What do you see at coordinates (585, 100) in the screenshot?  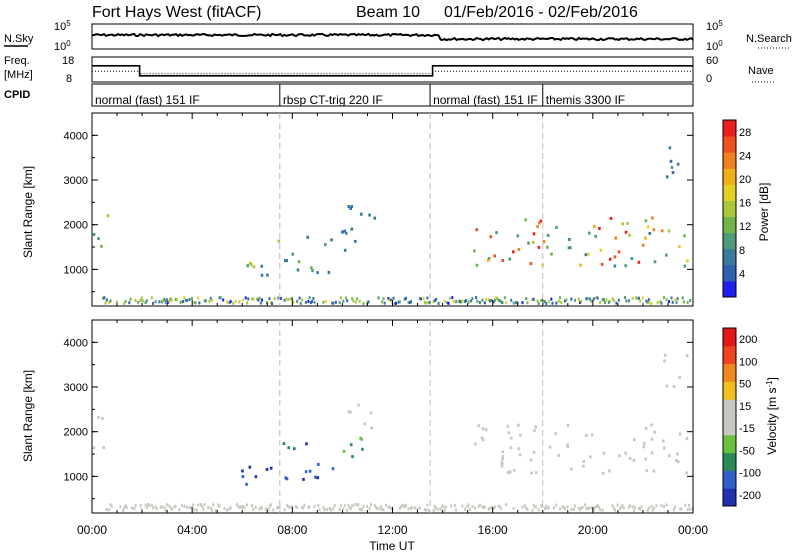 I see `cpid-segment-label: themis 3300 IF` at bounding box center [585, 100].